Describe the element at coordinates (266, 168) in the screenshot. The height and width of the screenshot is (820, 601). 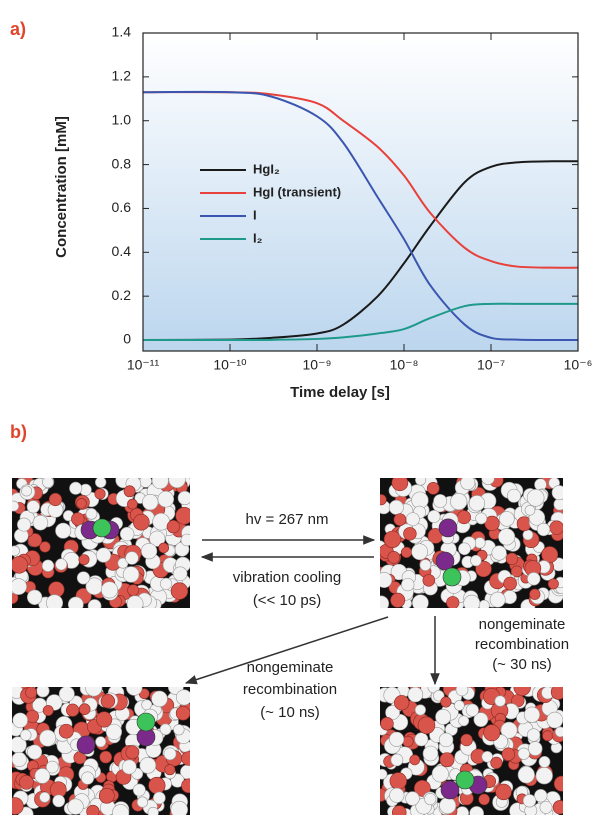
I see `legend-label: HgI₂` at that location.